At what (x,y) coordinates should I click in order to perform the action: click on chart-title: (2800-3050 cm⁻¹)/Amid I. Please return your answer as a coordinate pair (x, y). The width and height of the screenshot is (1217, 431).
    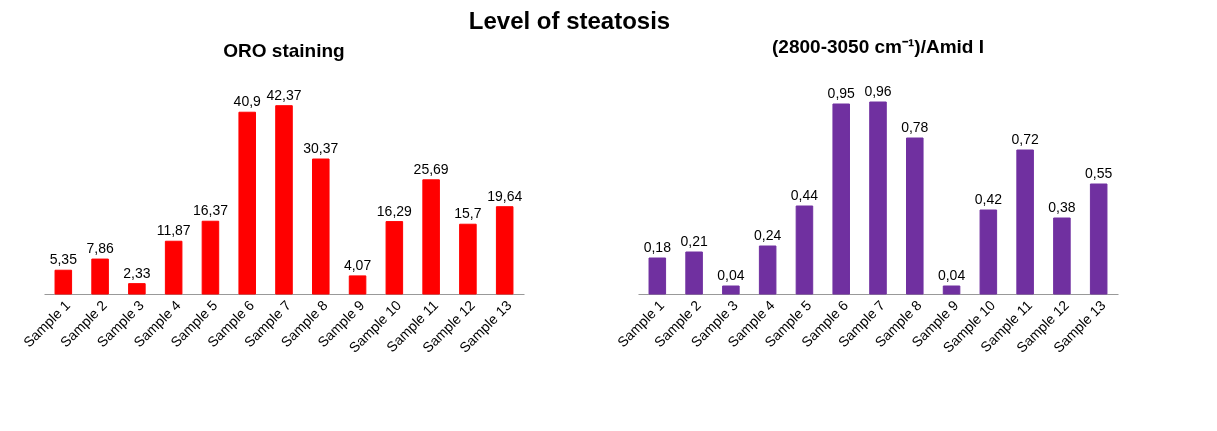
    Looking at the image, I should click on (878, 46).